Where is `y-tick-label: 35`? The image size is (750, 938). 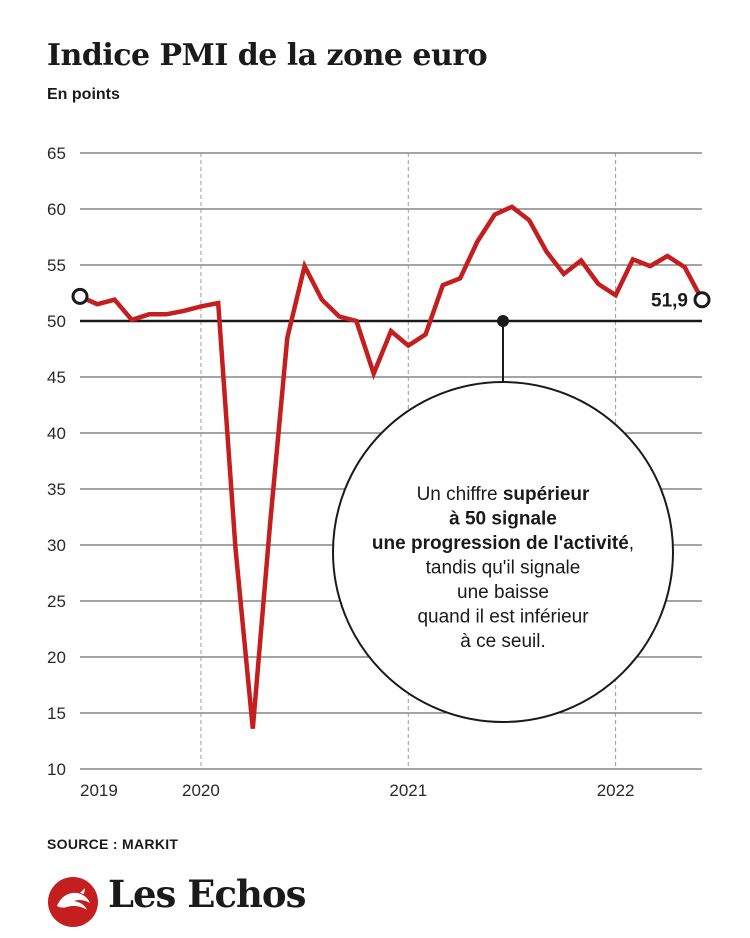 y-tick-label: 35 is located at coordinates (56, 489).